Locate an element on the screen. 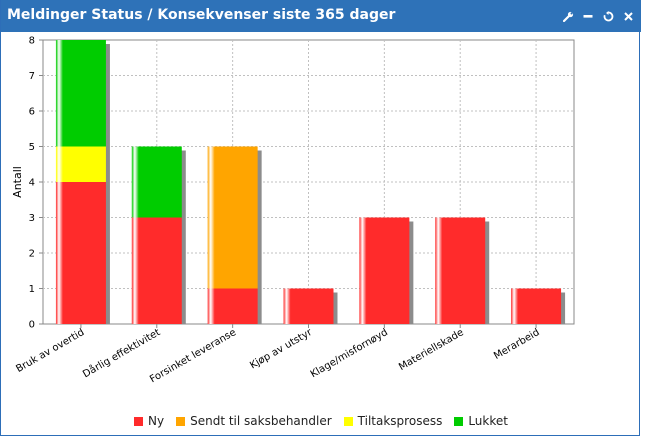 Image resolution: width=645 pixels, height=440 pixels. x-tick-label: Merarbeid is located at coordinates (516, 344).